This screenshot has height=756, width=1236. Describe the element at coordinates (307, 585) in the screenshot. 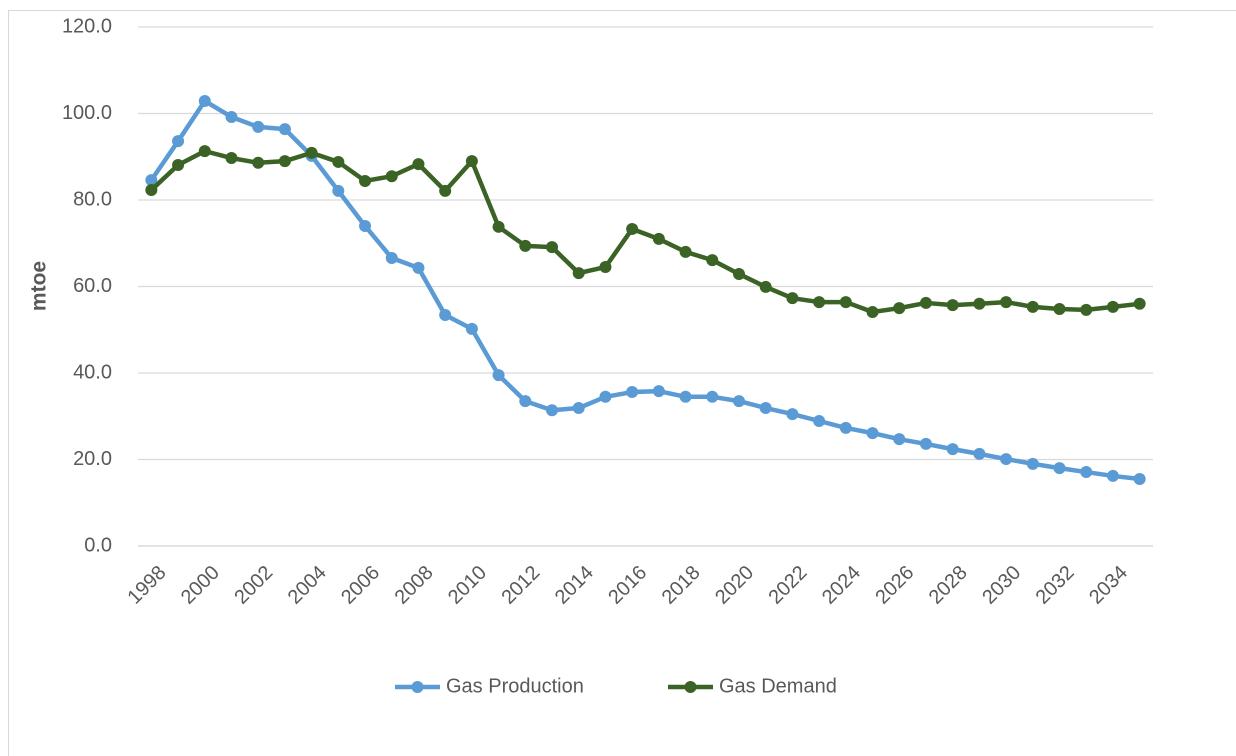

I see `x-tick-label: 2004` at that location.